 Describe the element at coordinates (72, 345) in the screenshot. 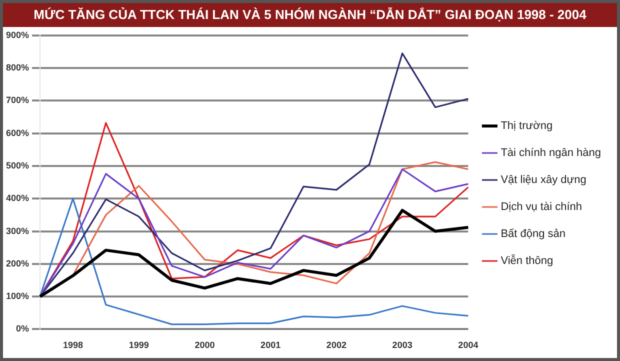

I see `x-tick-label: 1998` at that location.